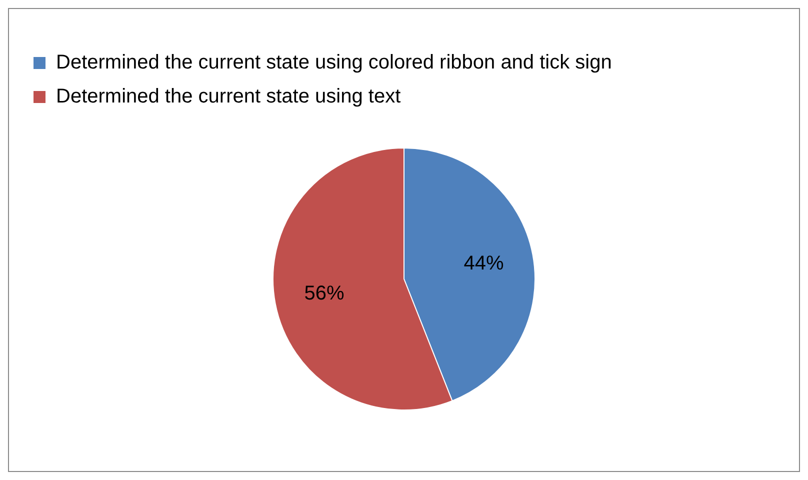 The height and width of the screenshot is (480, 808). Describe the element at coordinates (324, 293) in the screenshot. I see `data-label: 56%` at that location.